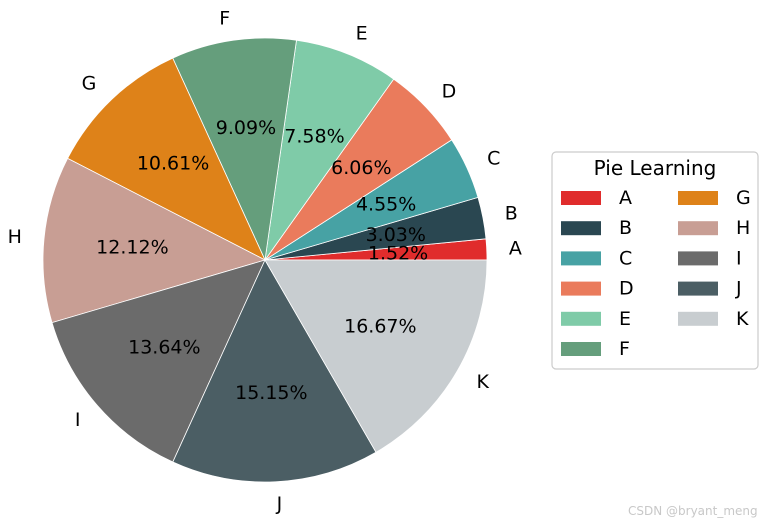 This screenshot has height=523, width=771. I want to click on pie-slice-h, so click(154, 240).